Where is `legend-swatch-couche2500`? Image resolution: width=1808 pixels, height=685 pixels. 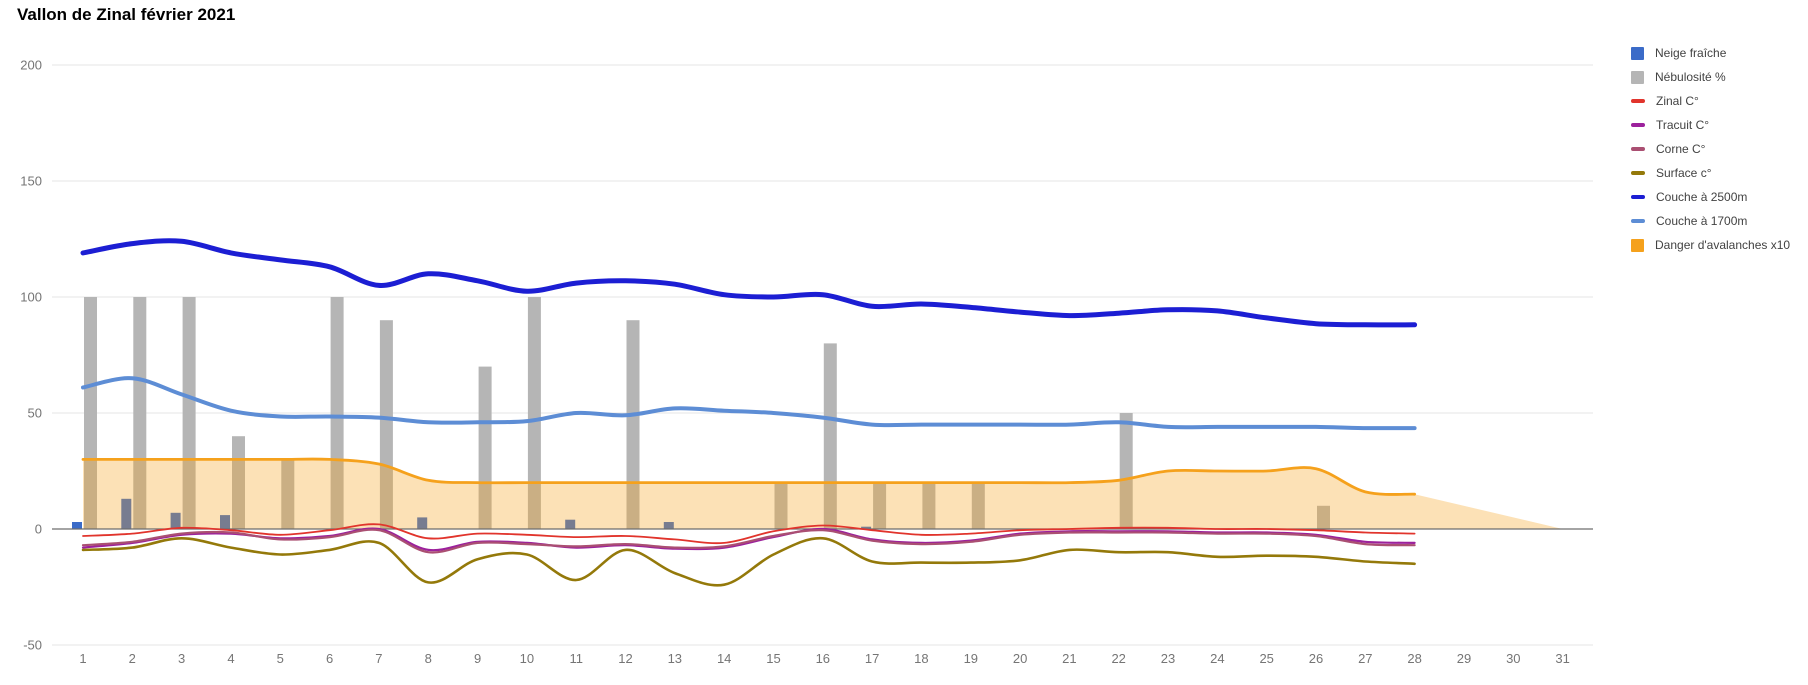
legend-swatch-couche2500 is located at coordinates (1638, 197).